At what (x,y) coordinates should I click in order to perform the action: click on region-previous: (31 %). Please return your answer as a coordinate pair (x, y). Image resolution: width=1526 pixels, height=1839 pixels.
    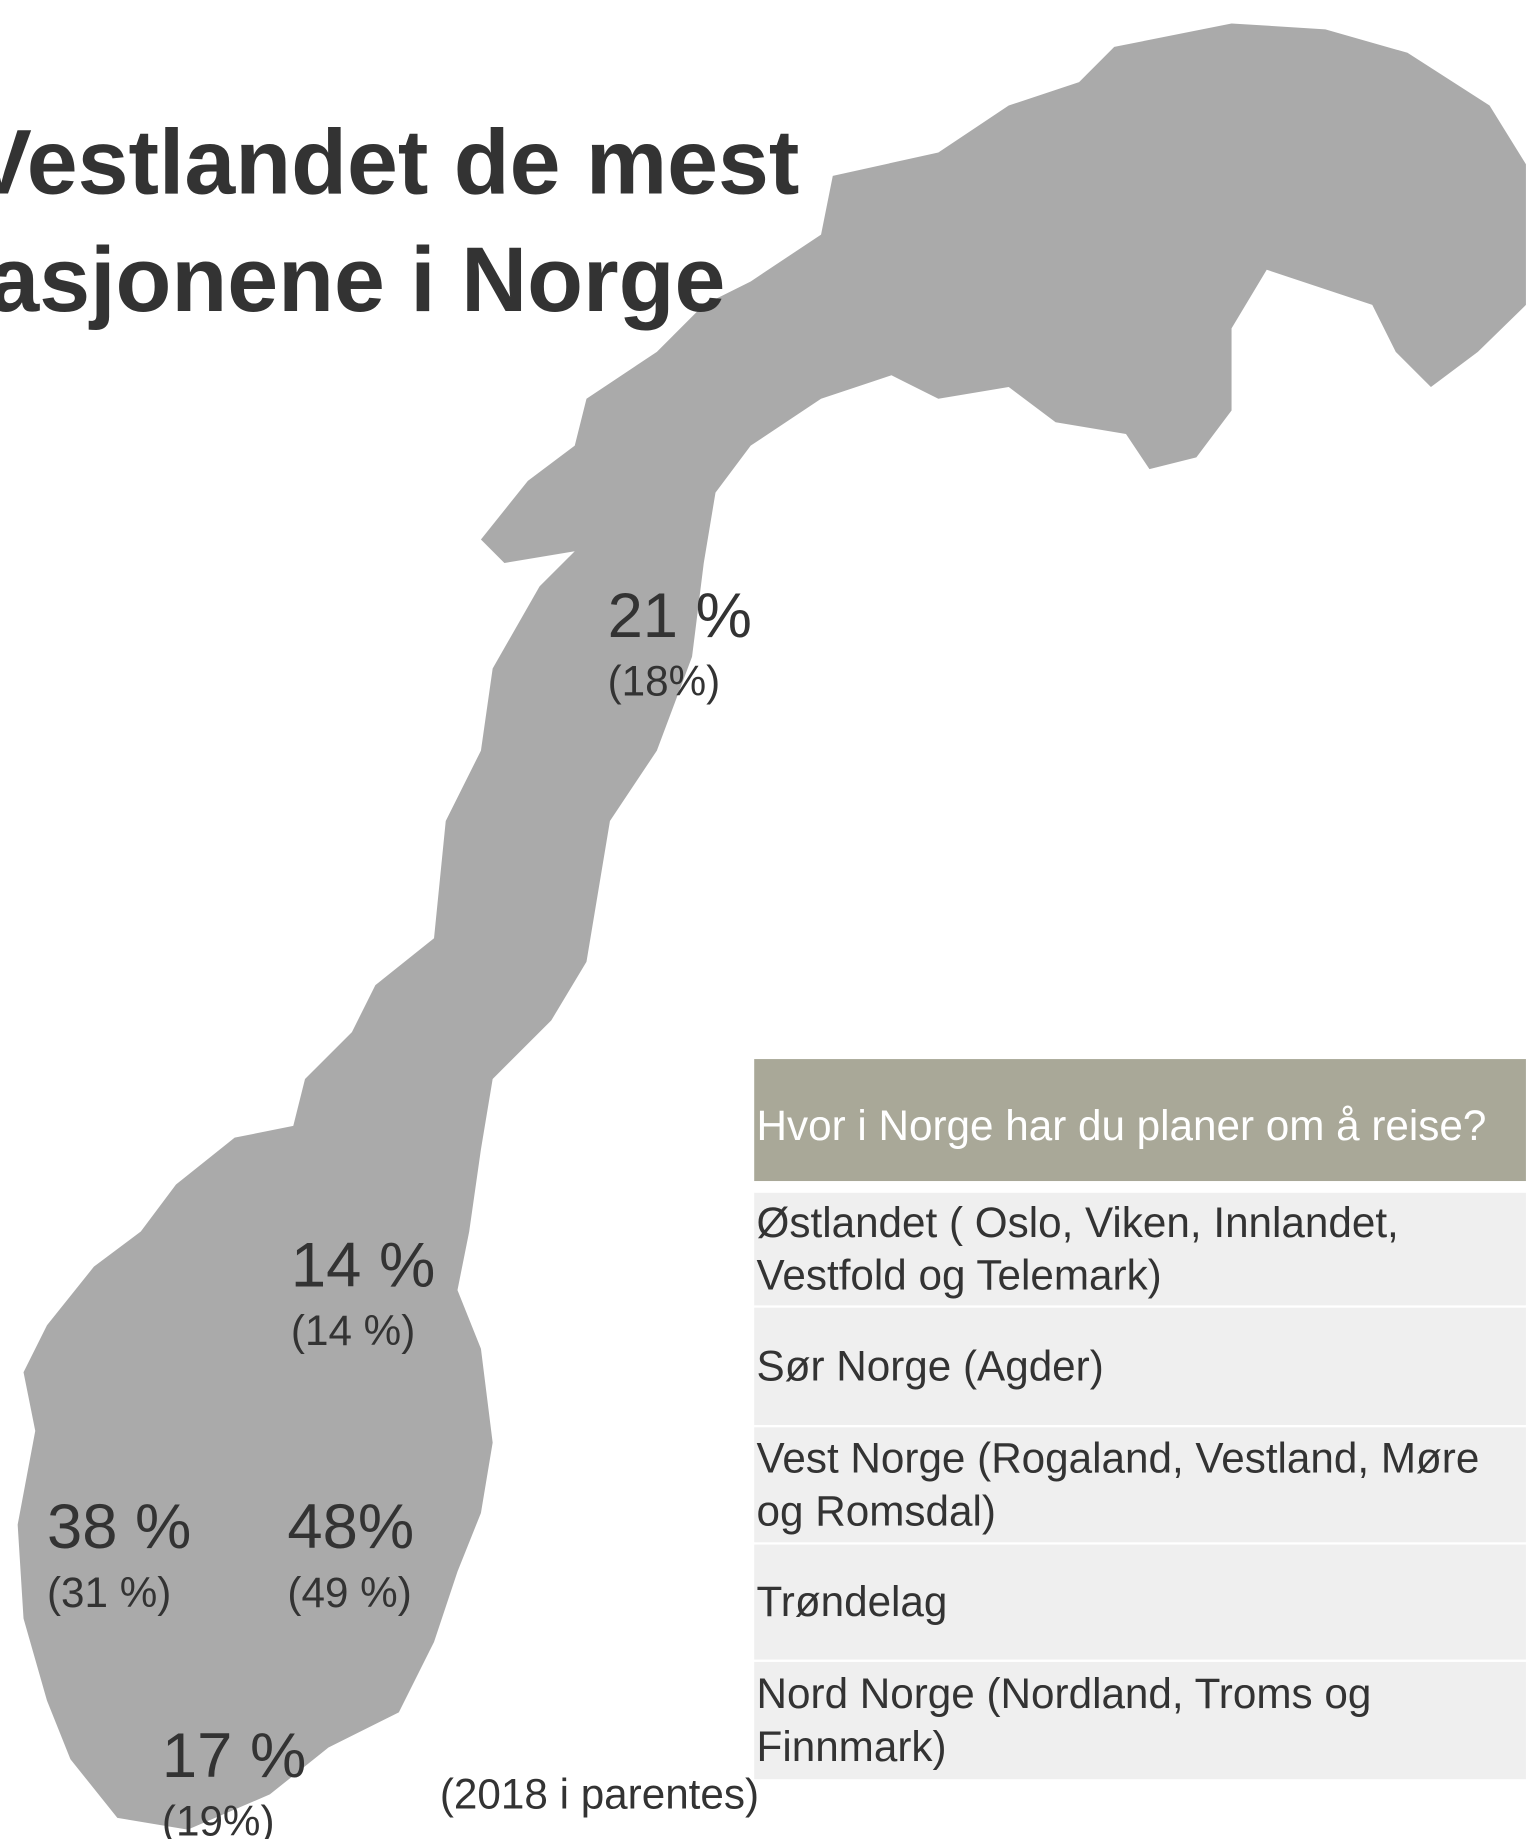
    Looking at the image, I should click on (109, 1592).